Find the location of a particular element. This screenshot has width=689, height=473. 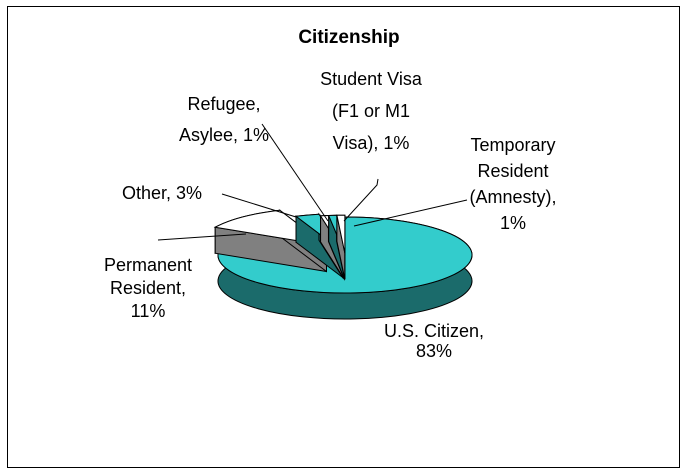

data-label-refugee-asylee: Refugee, Asylee, 1% is located at coordinates (224, 119).